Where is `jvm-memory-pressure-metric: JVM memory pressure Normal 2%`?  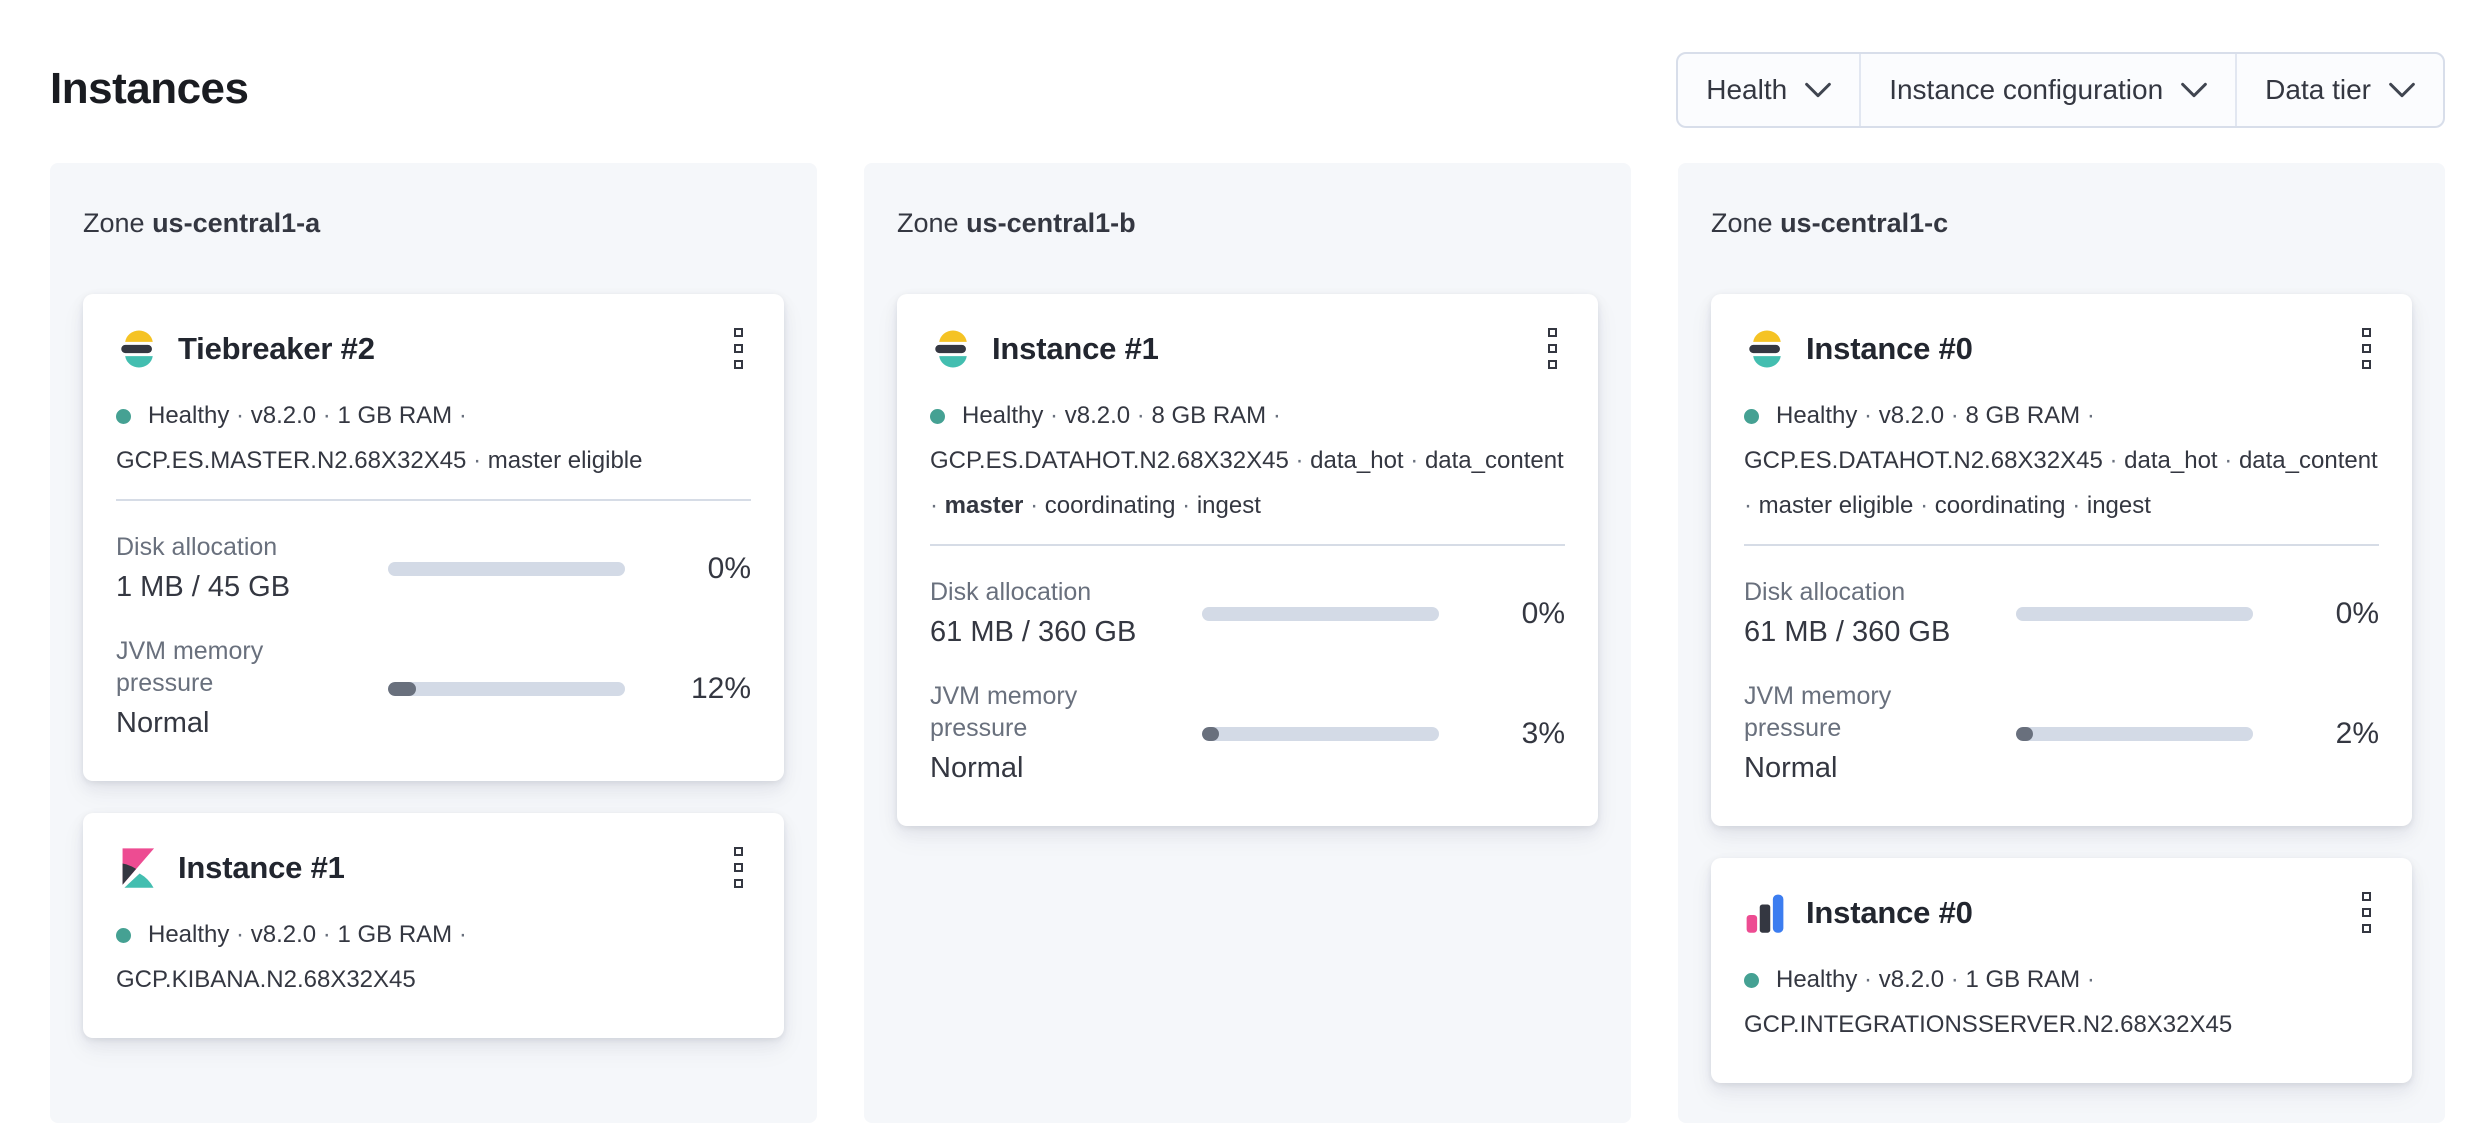
jvm-memory-pressure-metric: JVM memory pressure Normal 2% is located at coordinates (2061, 734).